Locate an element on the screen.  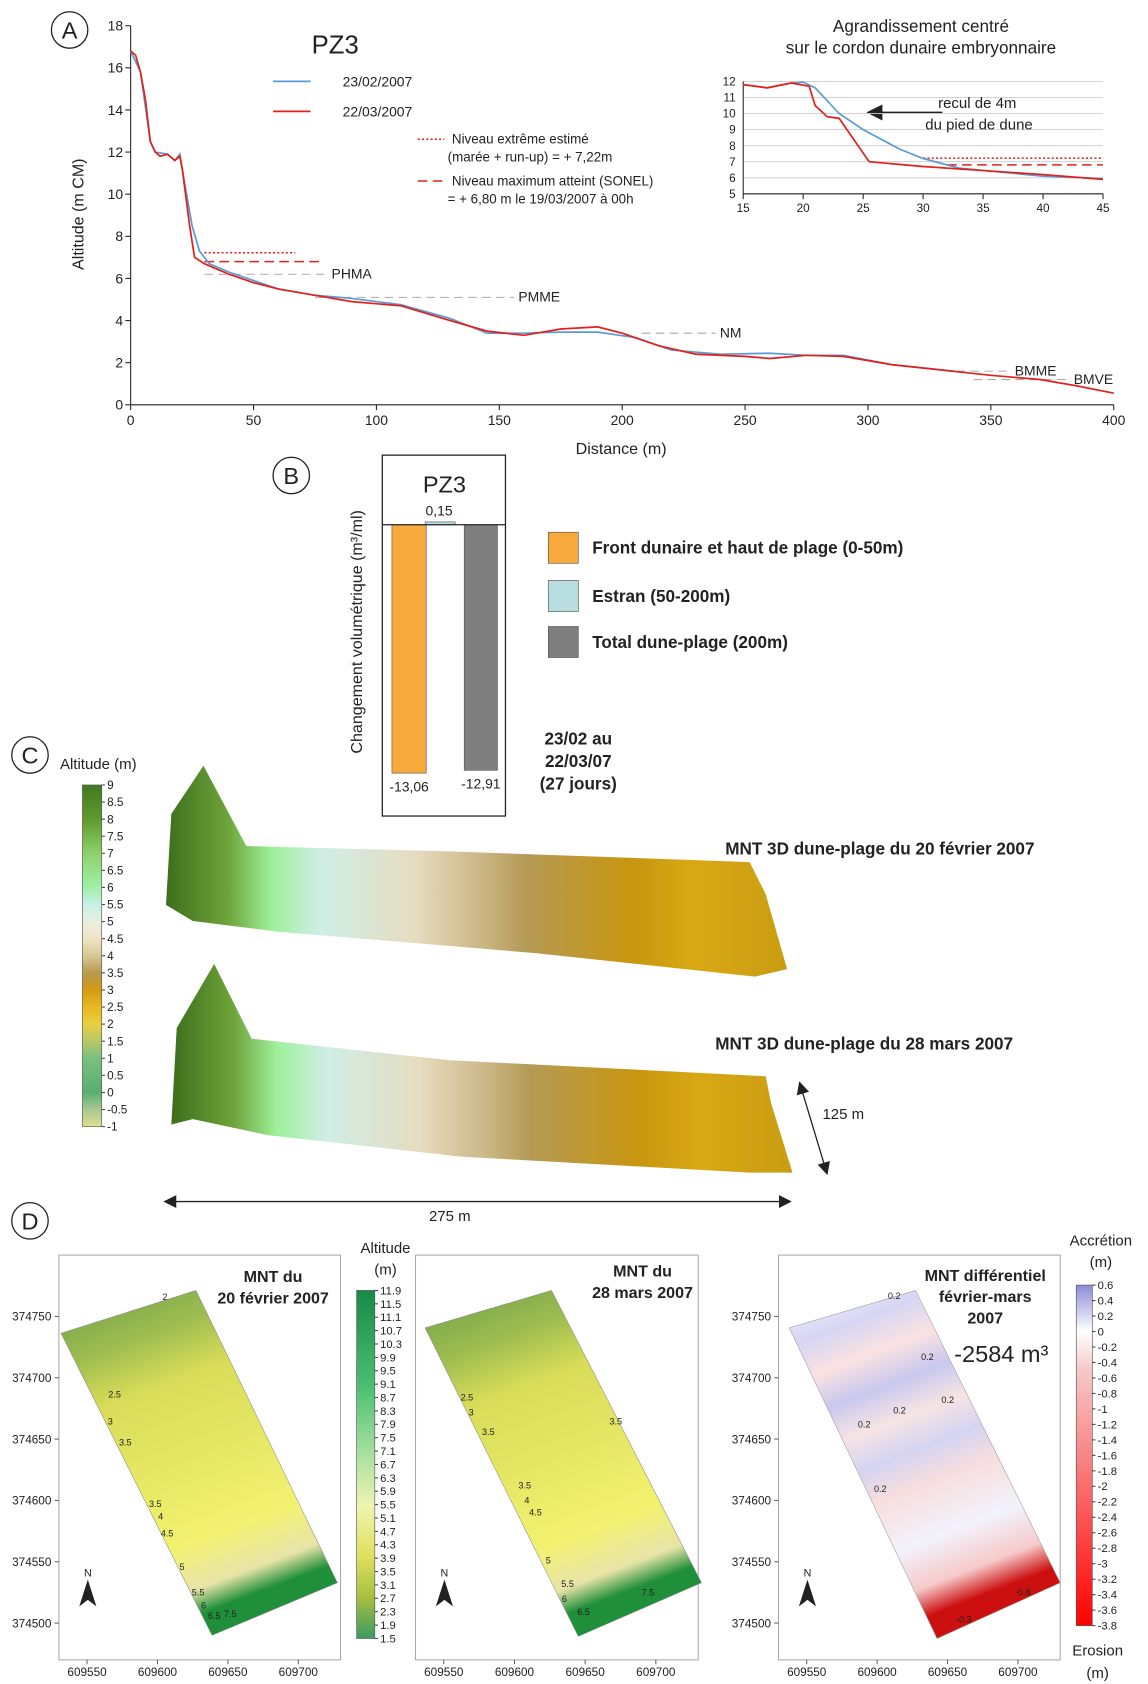
colorbar-label: 9.1 is located at coordinates (388, 1385).